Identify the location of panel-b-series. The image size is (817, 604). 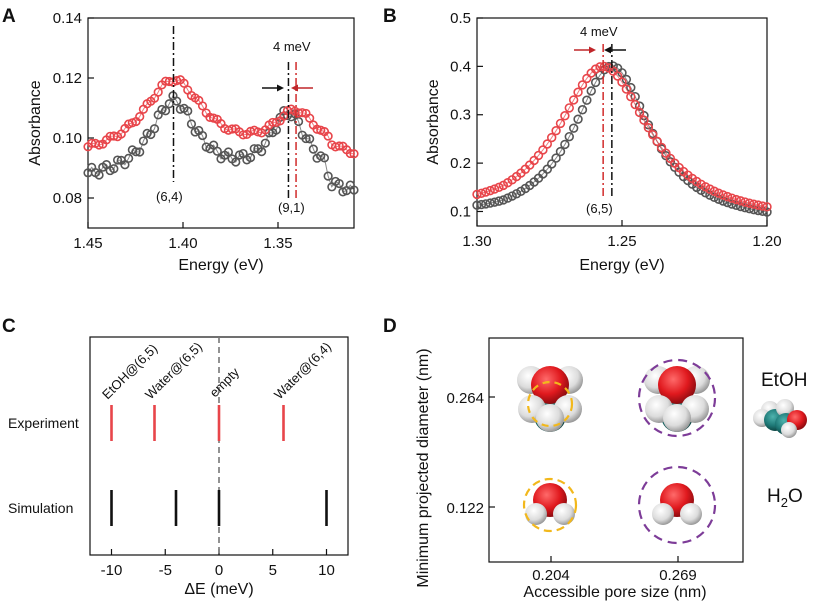
(622, 139).